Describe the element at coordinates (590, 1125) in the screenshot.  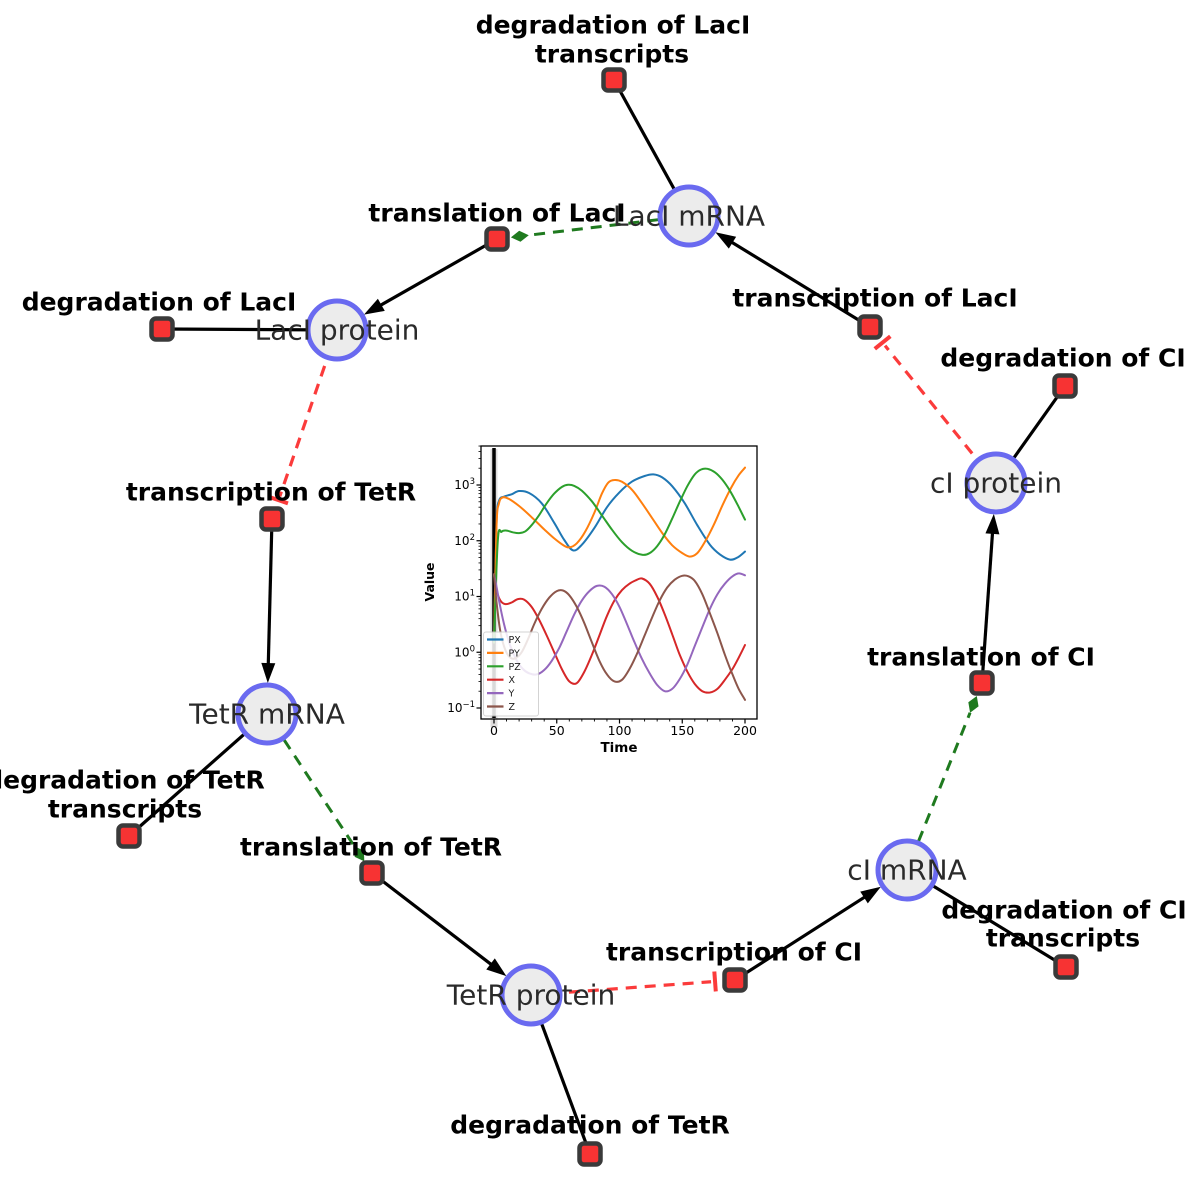
I see `reaction-label-deg_tetr: degradation of TetR` at that location.